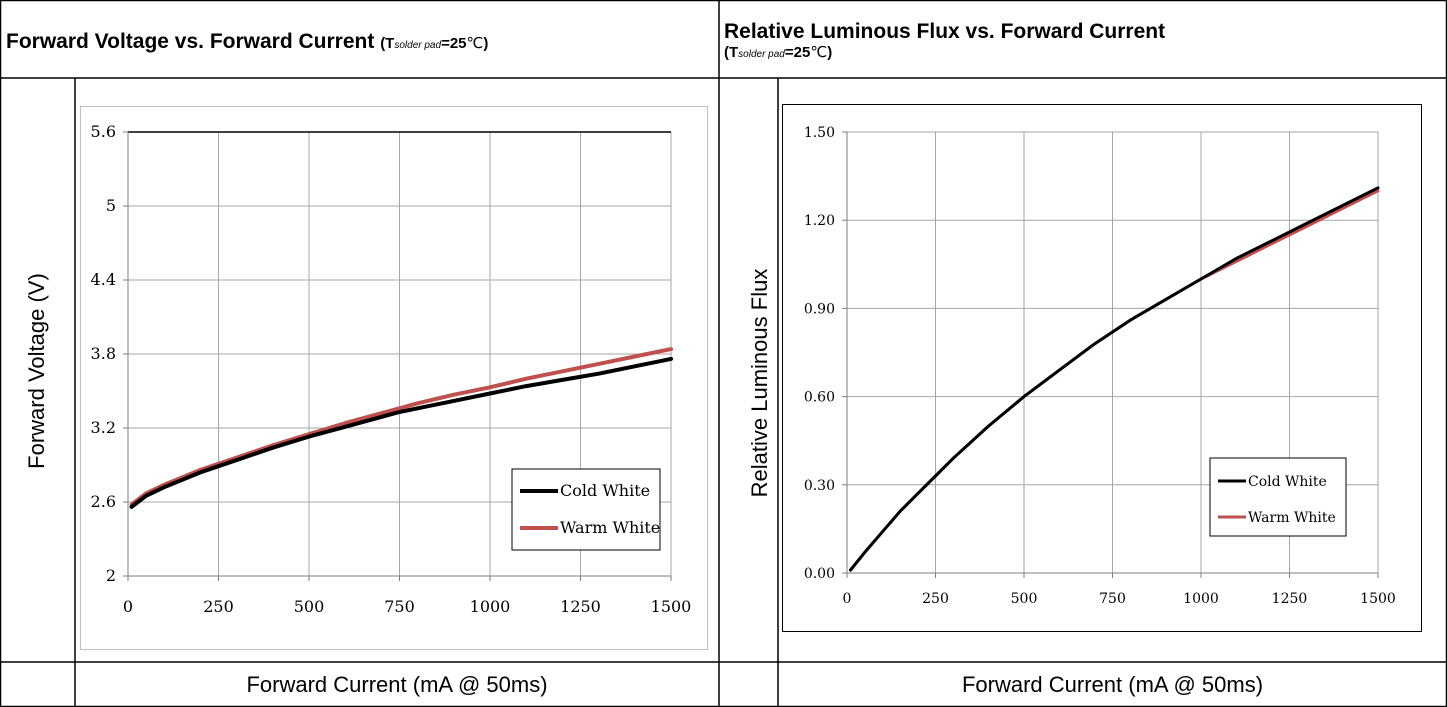 The image size is (1447, 707). What do you see at coordinates (759, 383) in the screenshot?
I see `y-axis-label-2: Relative Luminous Flux` at bounding box center [759, 383].